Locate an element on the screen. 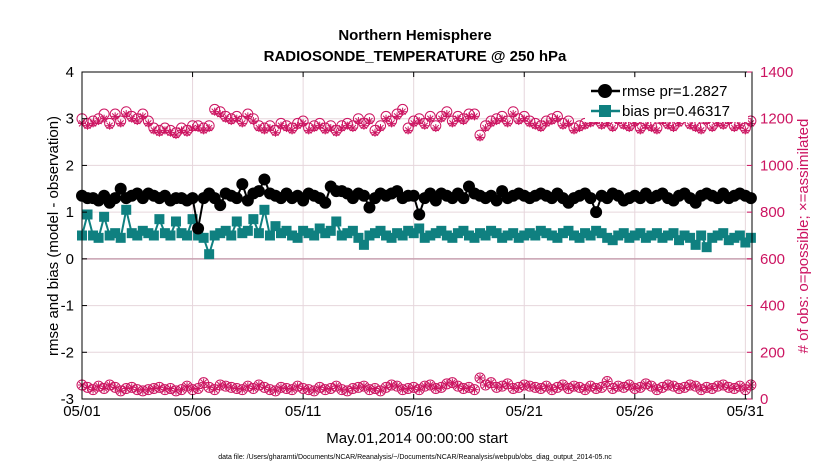  x-tick-label-3: 05/16 is located at coordinates (414, 411).